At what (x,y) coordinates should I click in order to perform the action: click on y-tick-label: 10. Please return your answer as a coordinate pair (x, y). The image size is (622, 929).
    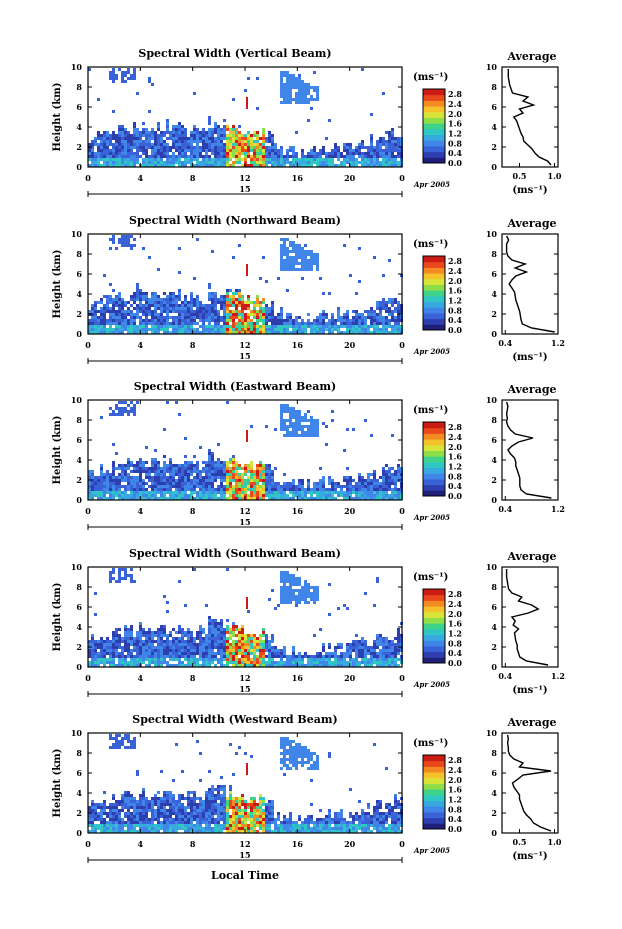
    Looking at the image, I should click on (77, 400).